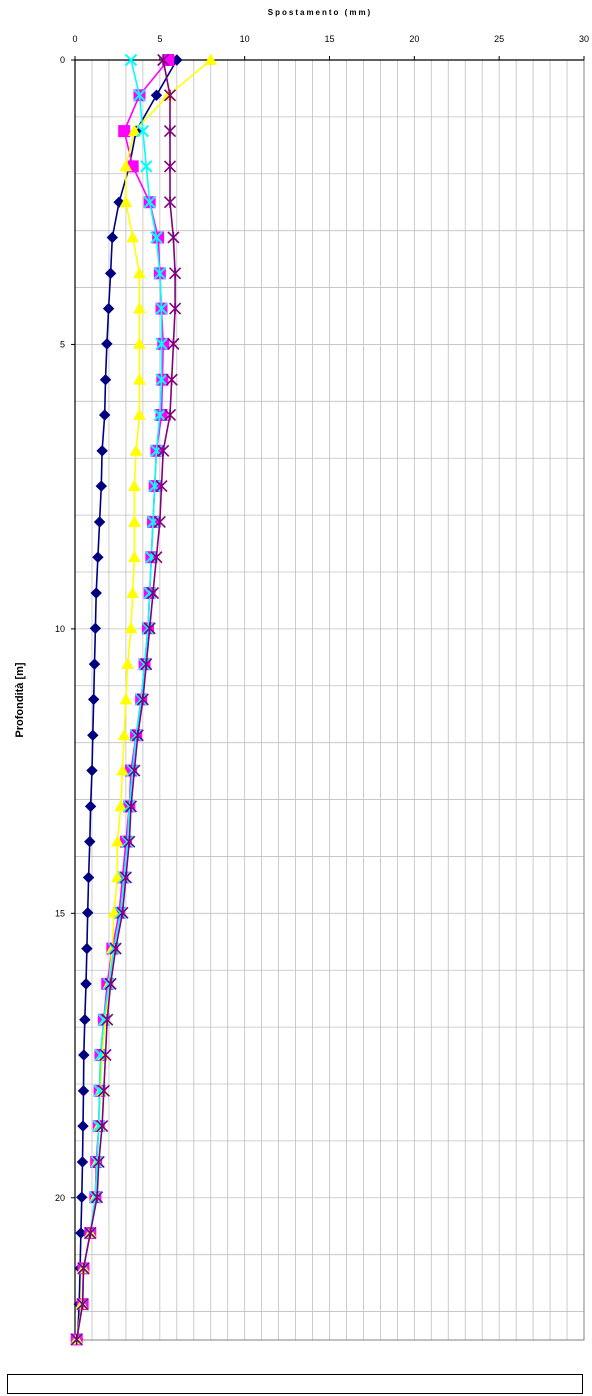 Image resolution: width=592 pixels, height=1396 pixels. Describe the element at coordinates (245, 39) in the screenshot. I see `x-tick-label: 10` at that location.